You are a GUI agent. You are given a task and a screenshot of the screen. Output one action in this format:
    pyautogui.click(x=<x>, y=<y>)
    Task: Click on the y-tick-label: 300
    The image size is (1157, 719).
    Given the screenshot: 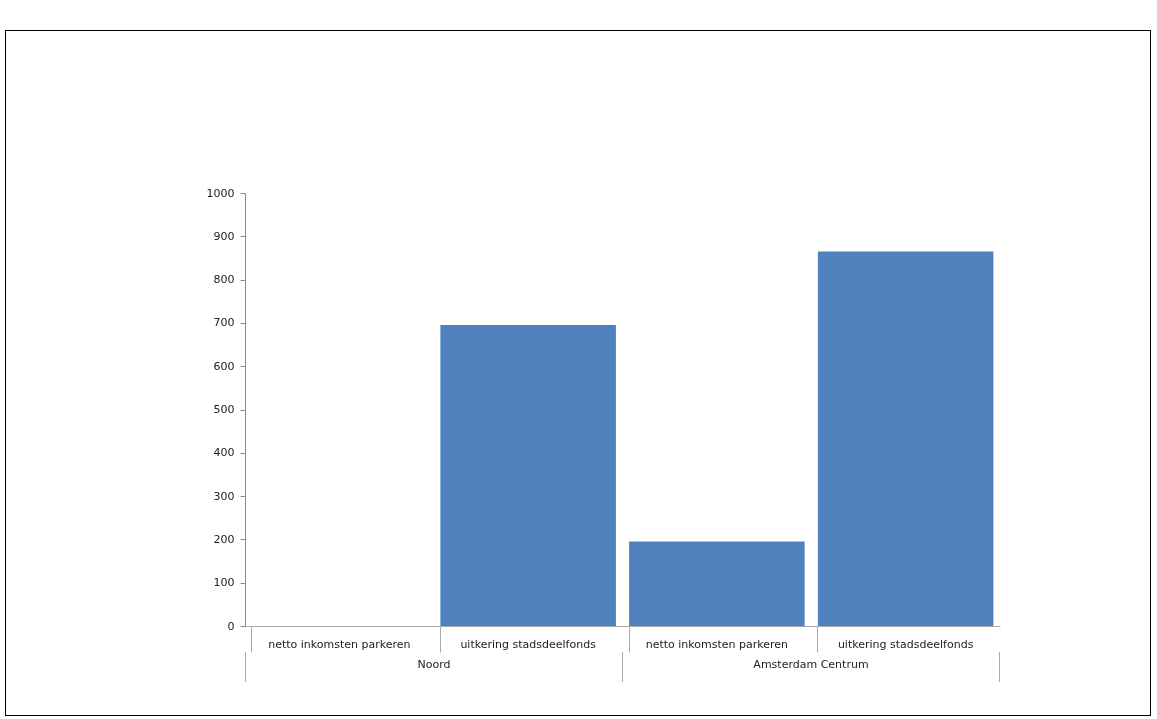 What is the action you would take?
    pyautogui.click(x=224, y=496)
    